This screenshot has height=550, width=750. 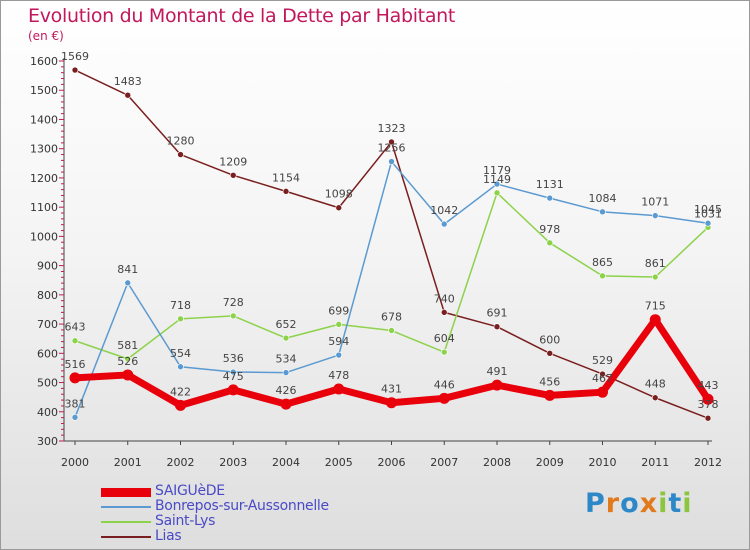 I want to click on data-label: 491, so click(x=497, y=371).